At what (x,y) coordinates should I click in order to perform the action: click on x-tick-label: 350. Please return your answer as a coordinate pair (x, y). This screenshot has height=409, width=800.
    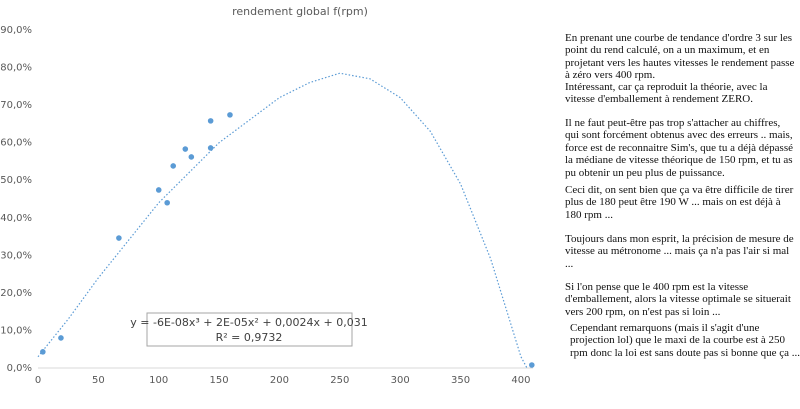
    Looking at the image, I should click on (460, 380).